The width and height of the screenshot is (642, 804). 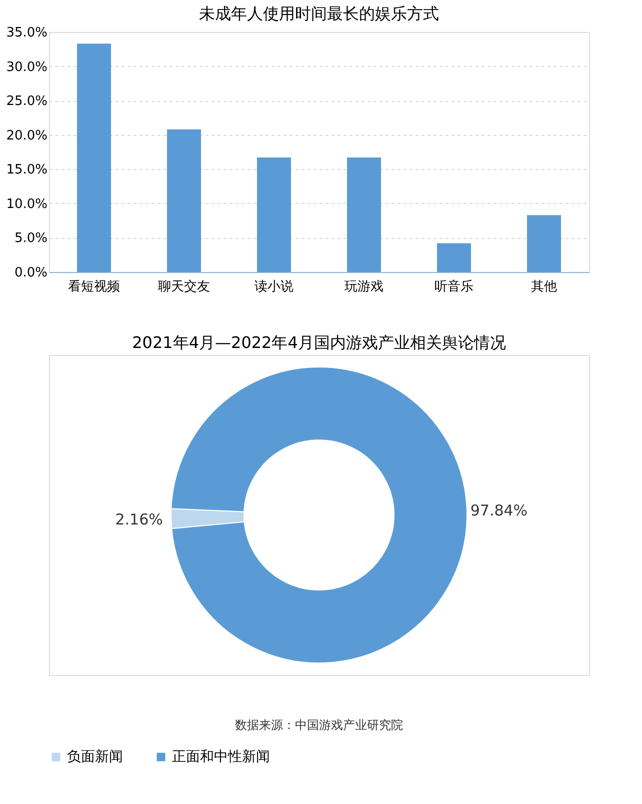 I want to click on y-tick-label: 20.0%, so click(x=27, y=136).